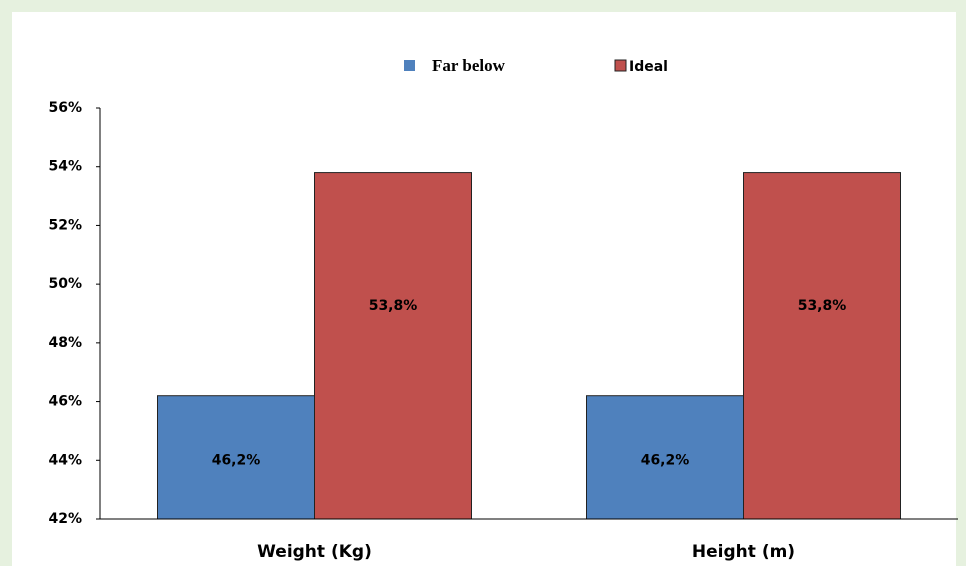  I want to click on legend-label: Far below, so click(469, 65).